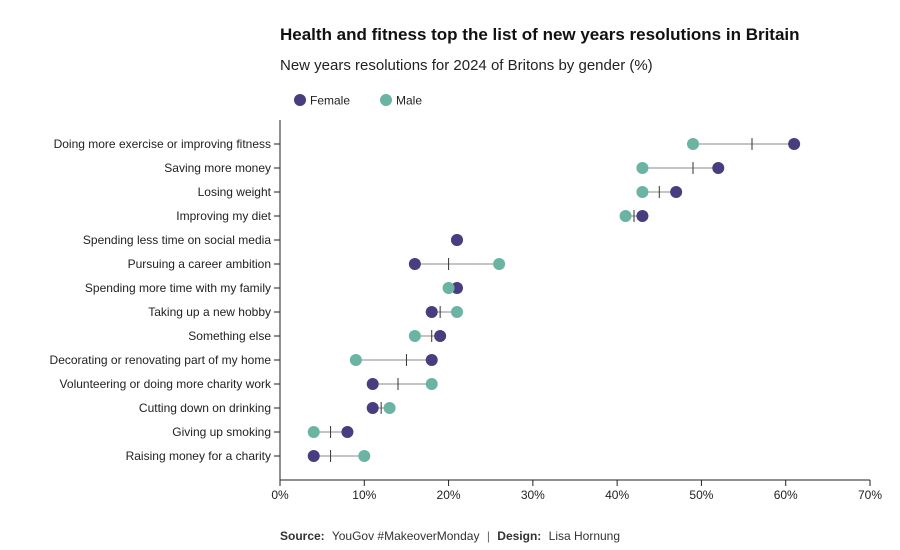  What do you see at coordinates (617, 495) in the screenshot?
I see `x-tick-label: 40%` at bounding box center [617, 495].